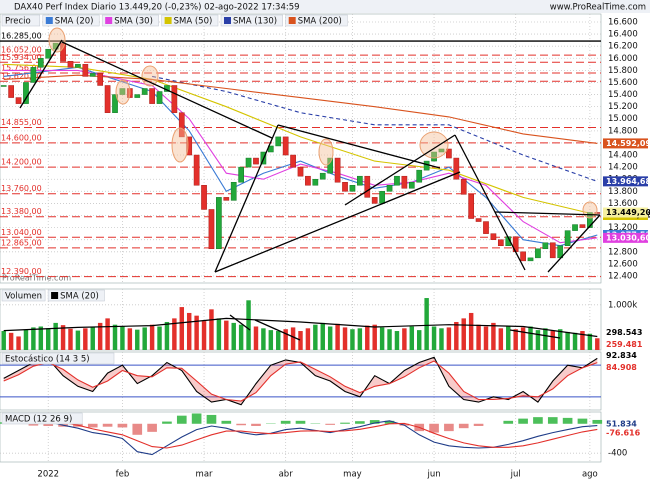  I want to click on x-tick-label: ago, so click(590, 475).